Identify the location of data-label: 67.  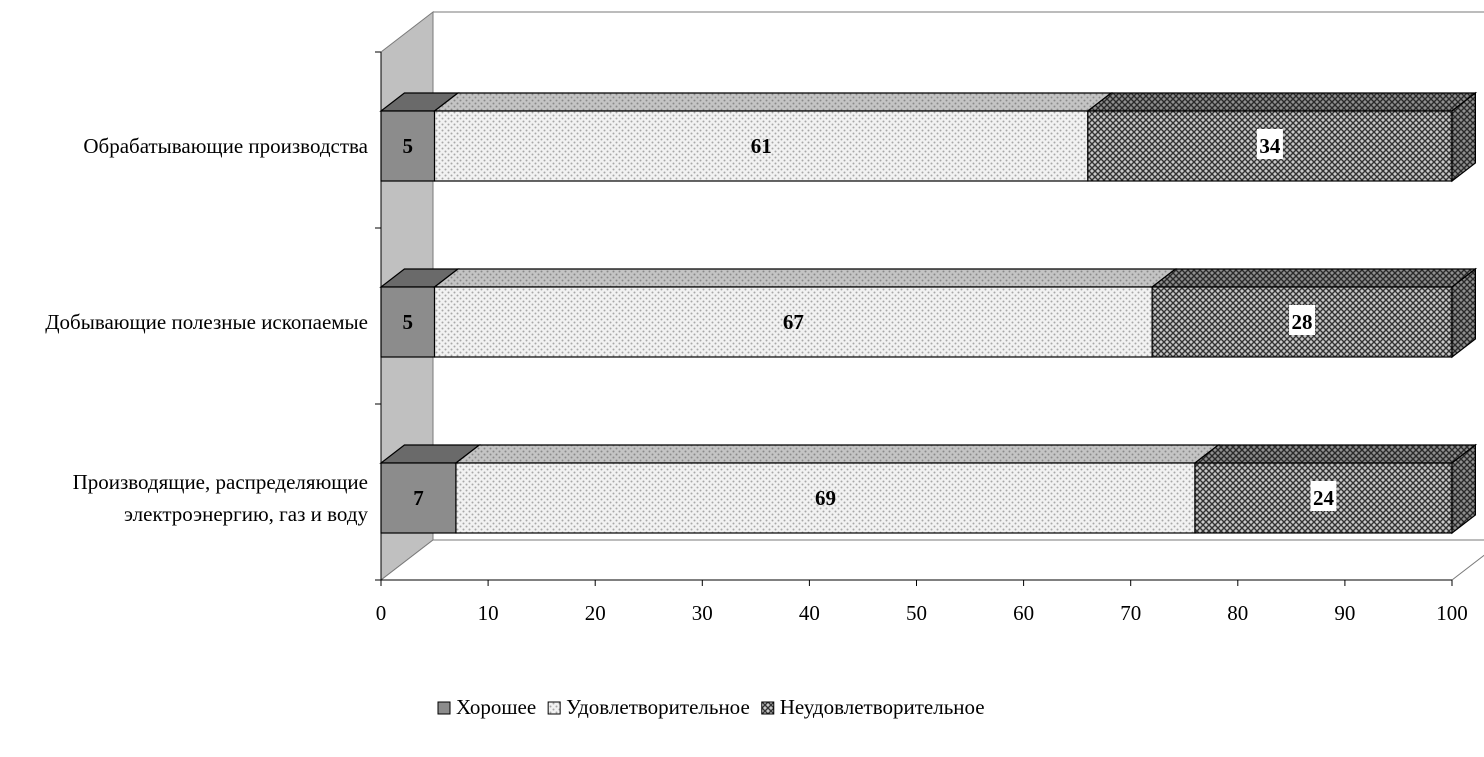
(793, 322).